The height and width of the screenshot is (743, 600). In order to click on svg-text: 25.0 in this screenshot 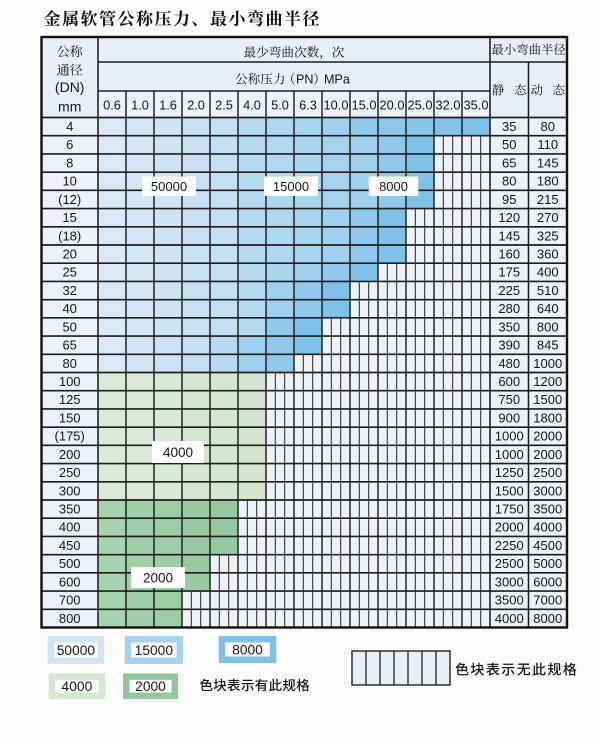, I will do `click(420, 105)`.